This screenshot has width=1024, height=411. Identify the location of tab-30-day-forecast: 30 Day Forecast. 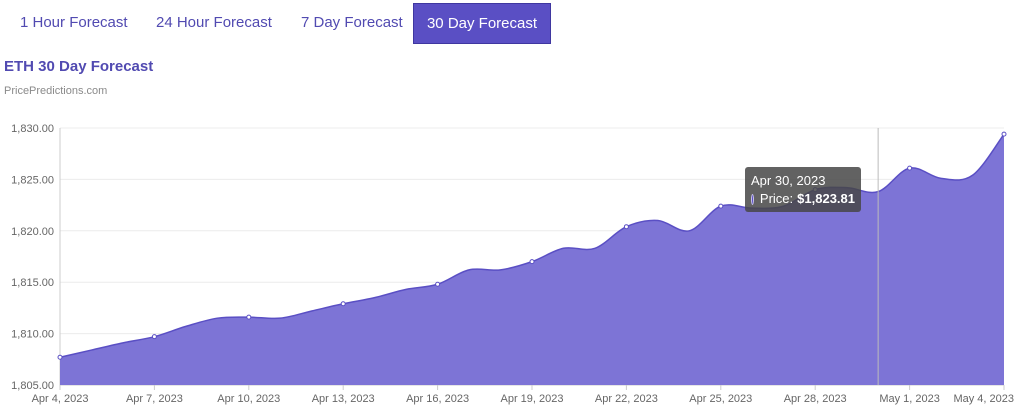
(482, 23).